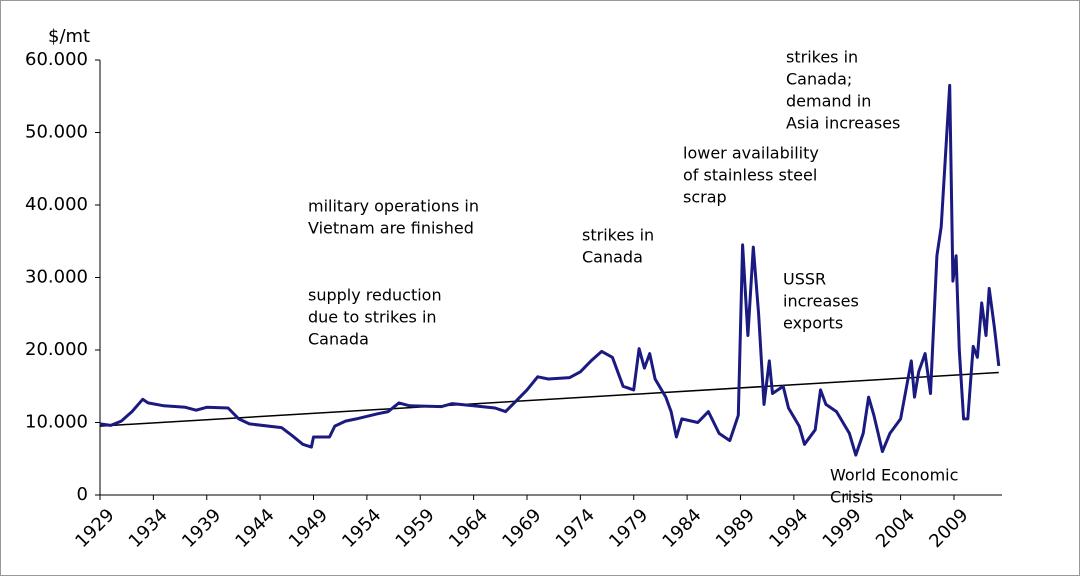 Image resolution: width=1080 pixels, height=576 pixels. I want to click on y-tick-label: 20.000, so click(56, 349).